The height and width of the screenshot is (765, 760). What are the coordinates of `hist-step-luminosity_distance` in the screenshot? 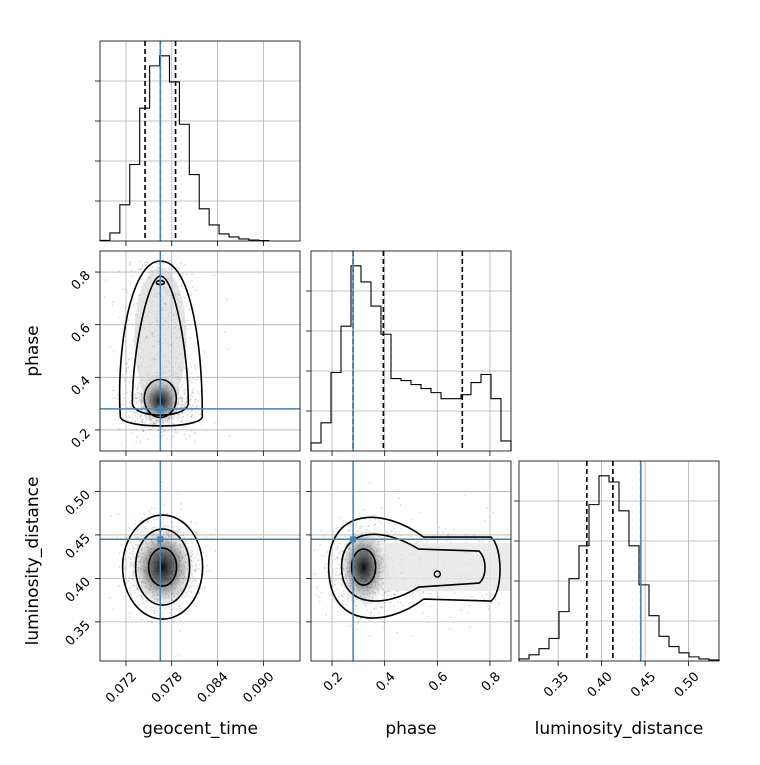 It's located at (619, 568).